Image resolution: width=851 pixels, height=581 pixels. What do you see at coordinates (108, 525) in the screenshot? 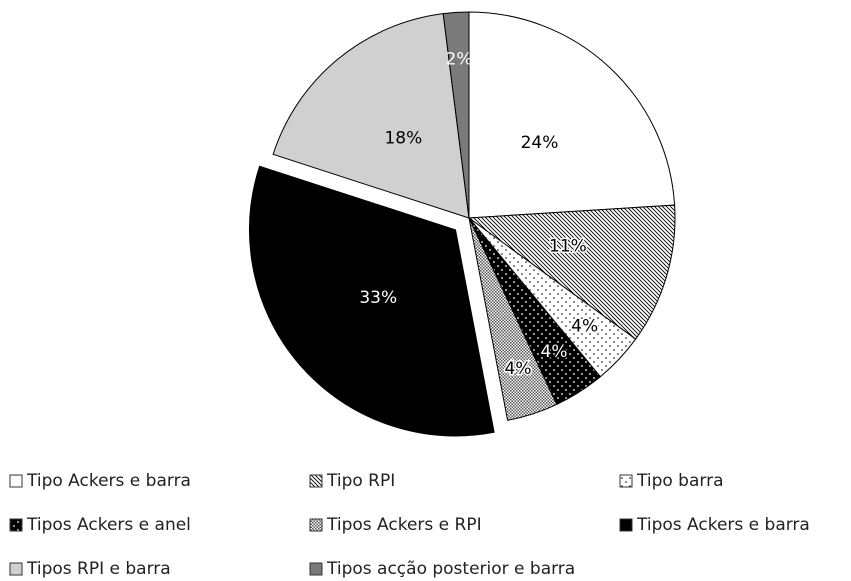
I see `legend-label: Tipos Ackers e anel` at bounding box center [108, 525].